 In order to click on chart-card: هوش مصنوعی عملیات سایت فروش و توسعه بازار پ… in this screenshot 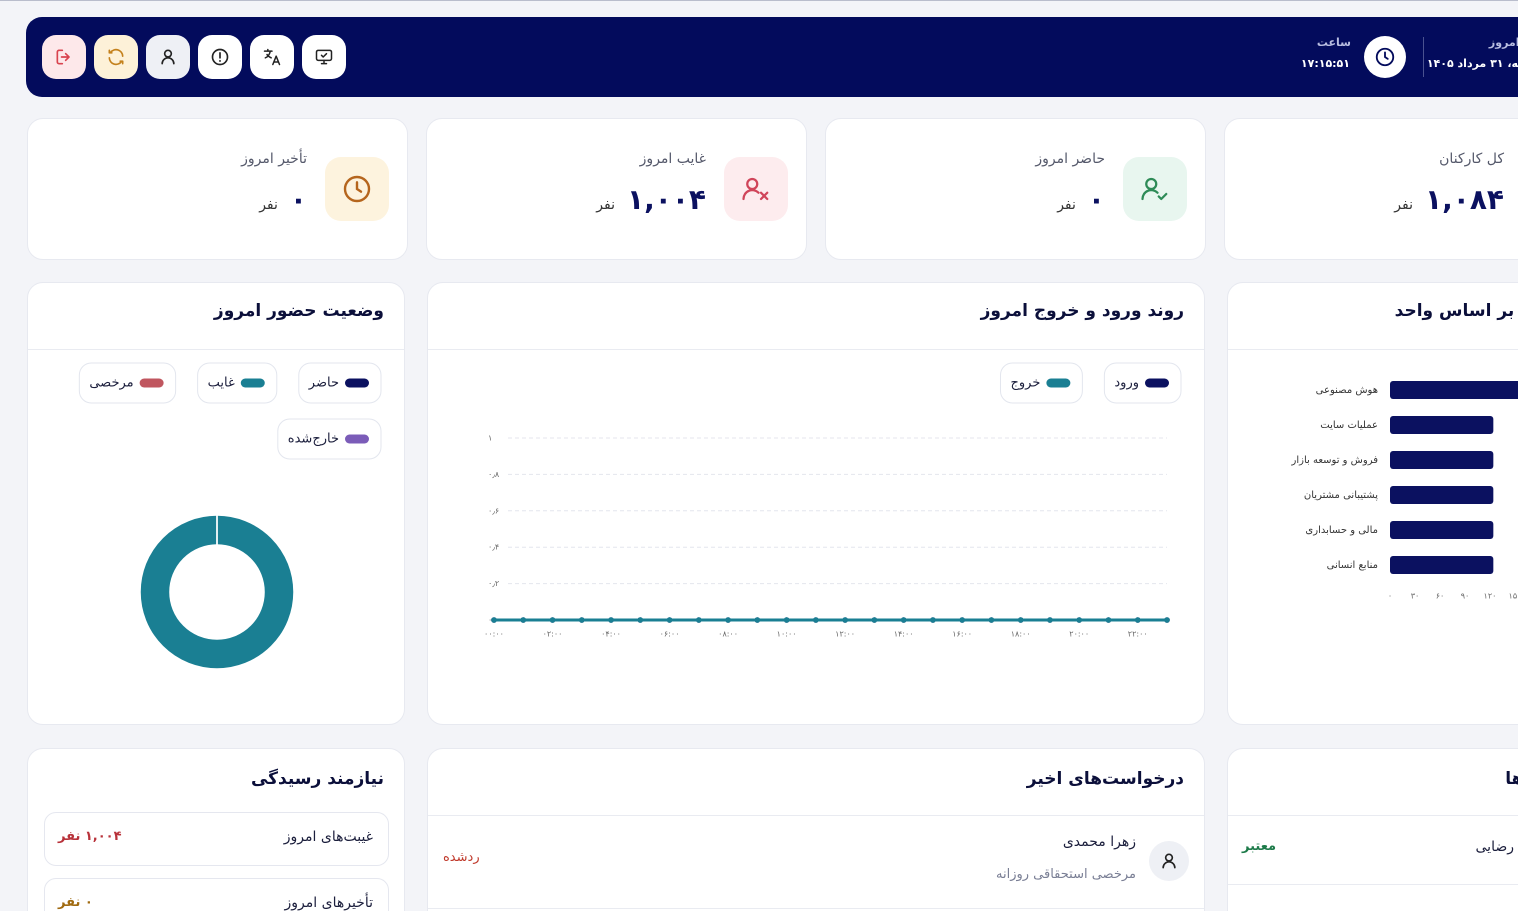, I will do `click(1372, 503)`.